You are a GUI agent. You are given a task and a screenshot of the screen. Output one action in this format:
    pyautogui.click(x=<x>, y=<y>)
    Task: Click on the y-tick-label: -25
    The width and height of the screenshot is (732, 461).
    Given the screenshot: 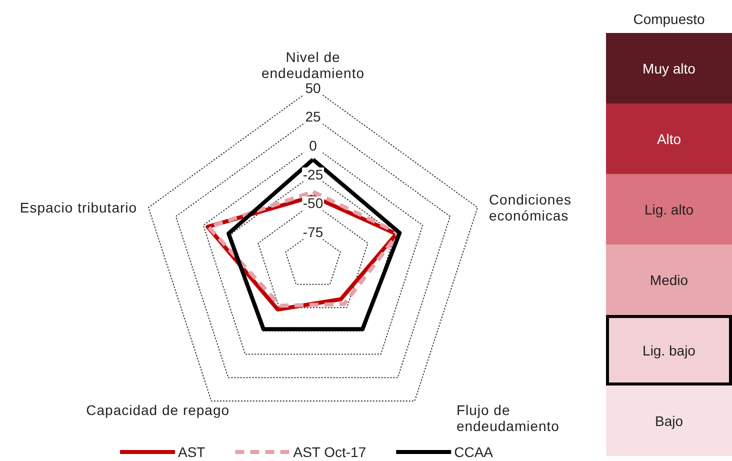 What is the action you would take?
    pyautogui.click(x=313, y=174)
    